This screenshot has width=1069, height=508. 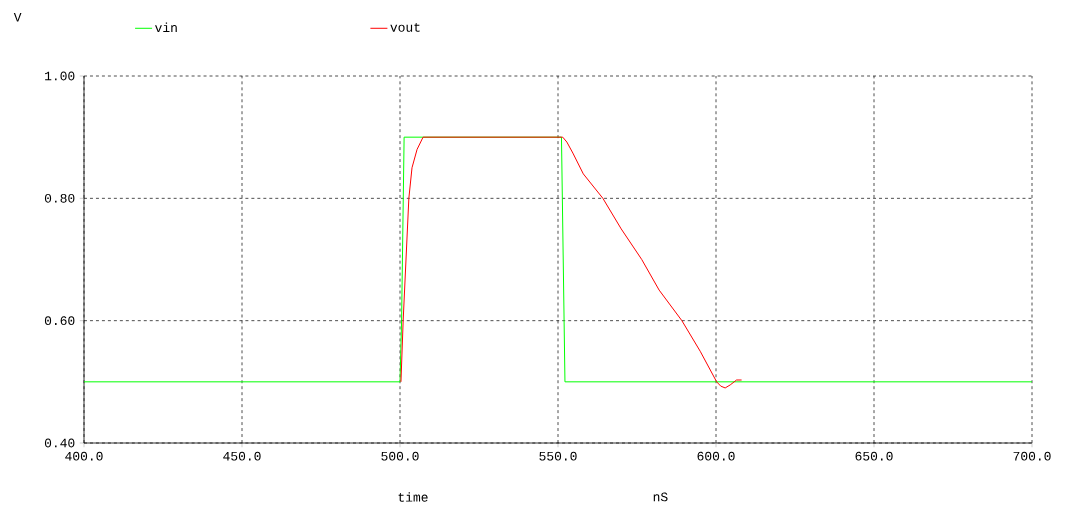 What do you see at coordinates (60, 76) in the screenshot?
I see `y-tick-label: 1.00` at bounding box center [60, 76].